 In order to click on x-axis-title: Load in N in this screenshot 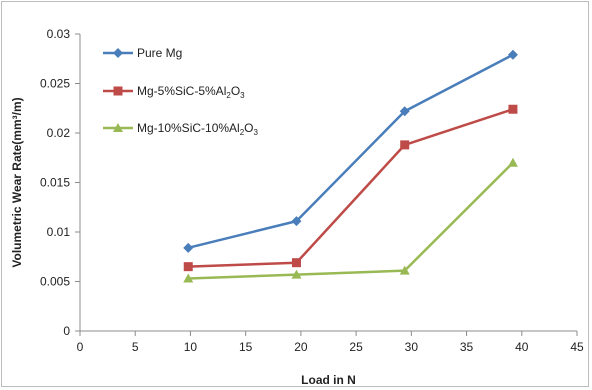, I will do `click(328, 380)`.